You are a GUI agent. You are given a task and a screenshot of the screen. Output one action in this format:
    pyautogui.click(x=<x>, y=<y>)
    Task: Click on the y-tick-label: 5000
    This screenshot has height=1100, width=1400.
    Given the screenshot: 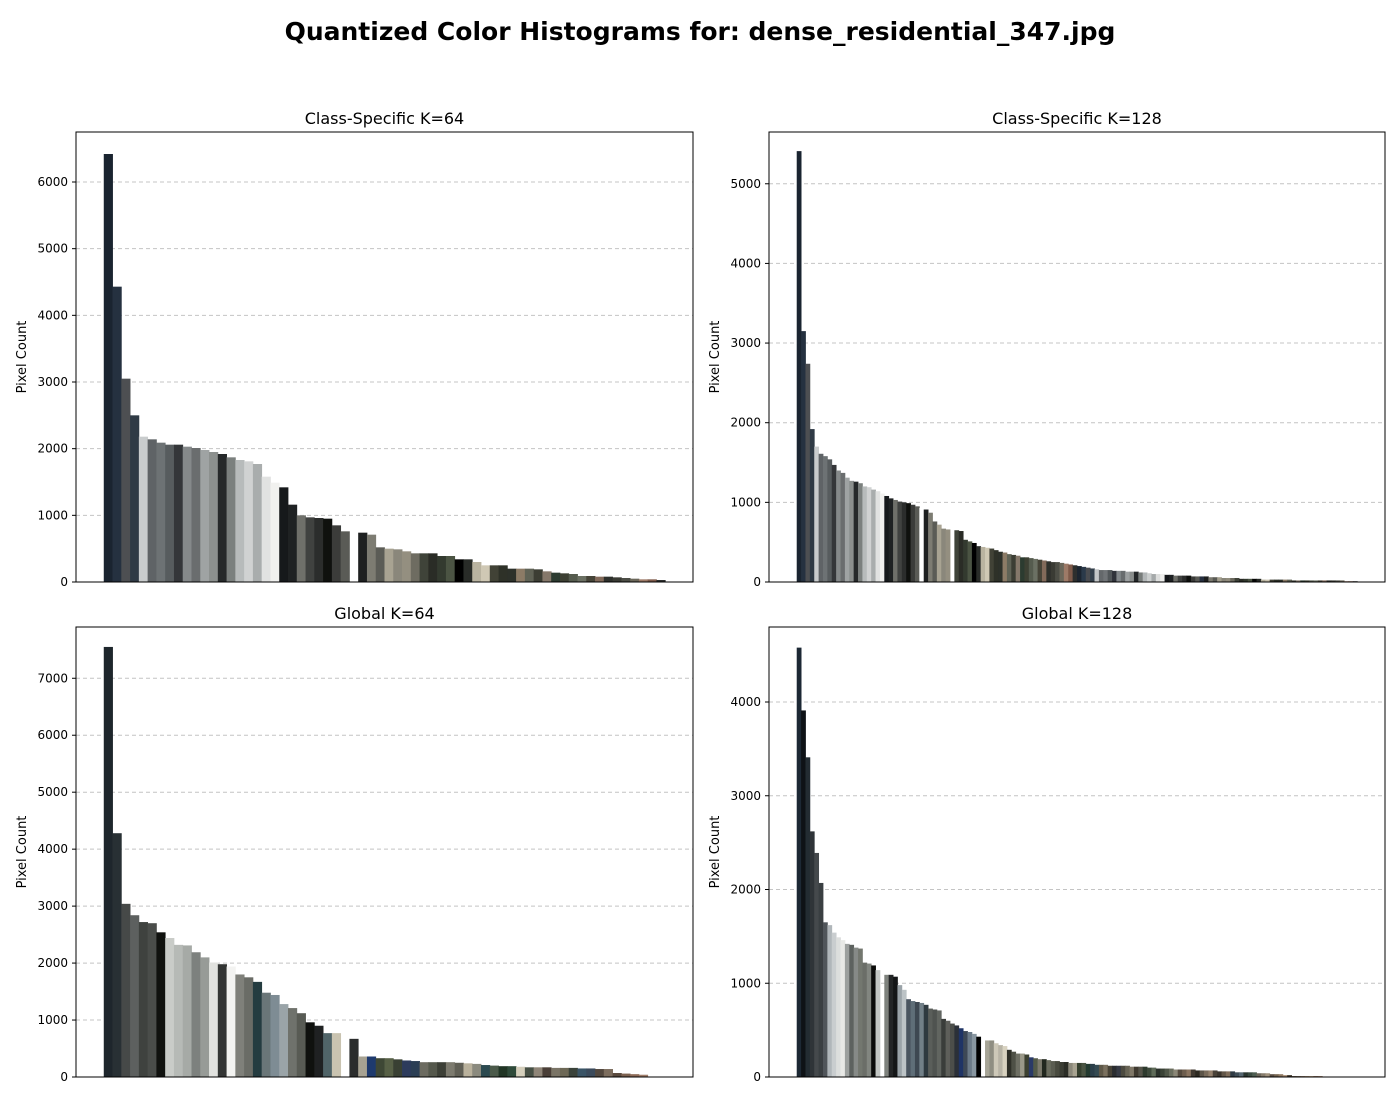 What is the action you would take?
    pyautogui.click(x=52, y=249)
    